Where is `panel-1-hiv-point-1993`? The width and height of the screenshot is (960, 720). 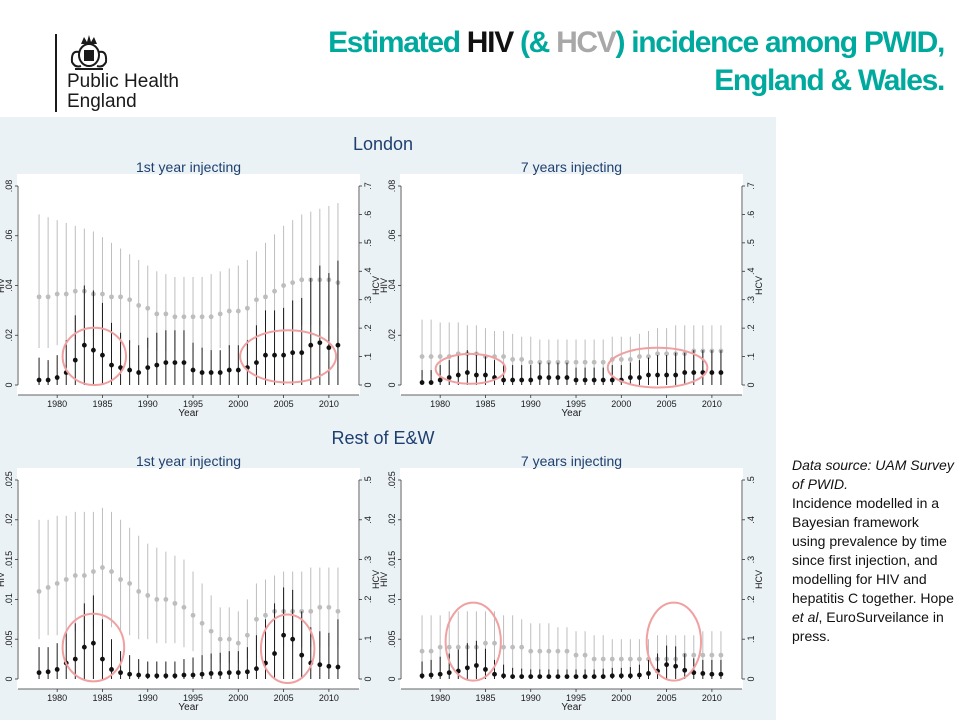
panel-1-hiv-point-1993 is located at coordinates (175, 363).